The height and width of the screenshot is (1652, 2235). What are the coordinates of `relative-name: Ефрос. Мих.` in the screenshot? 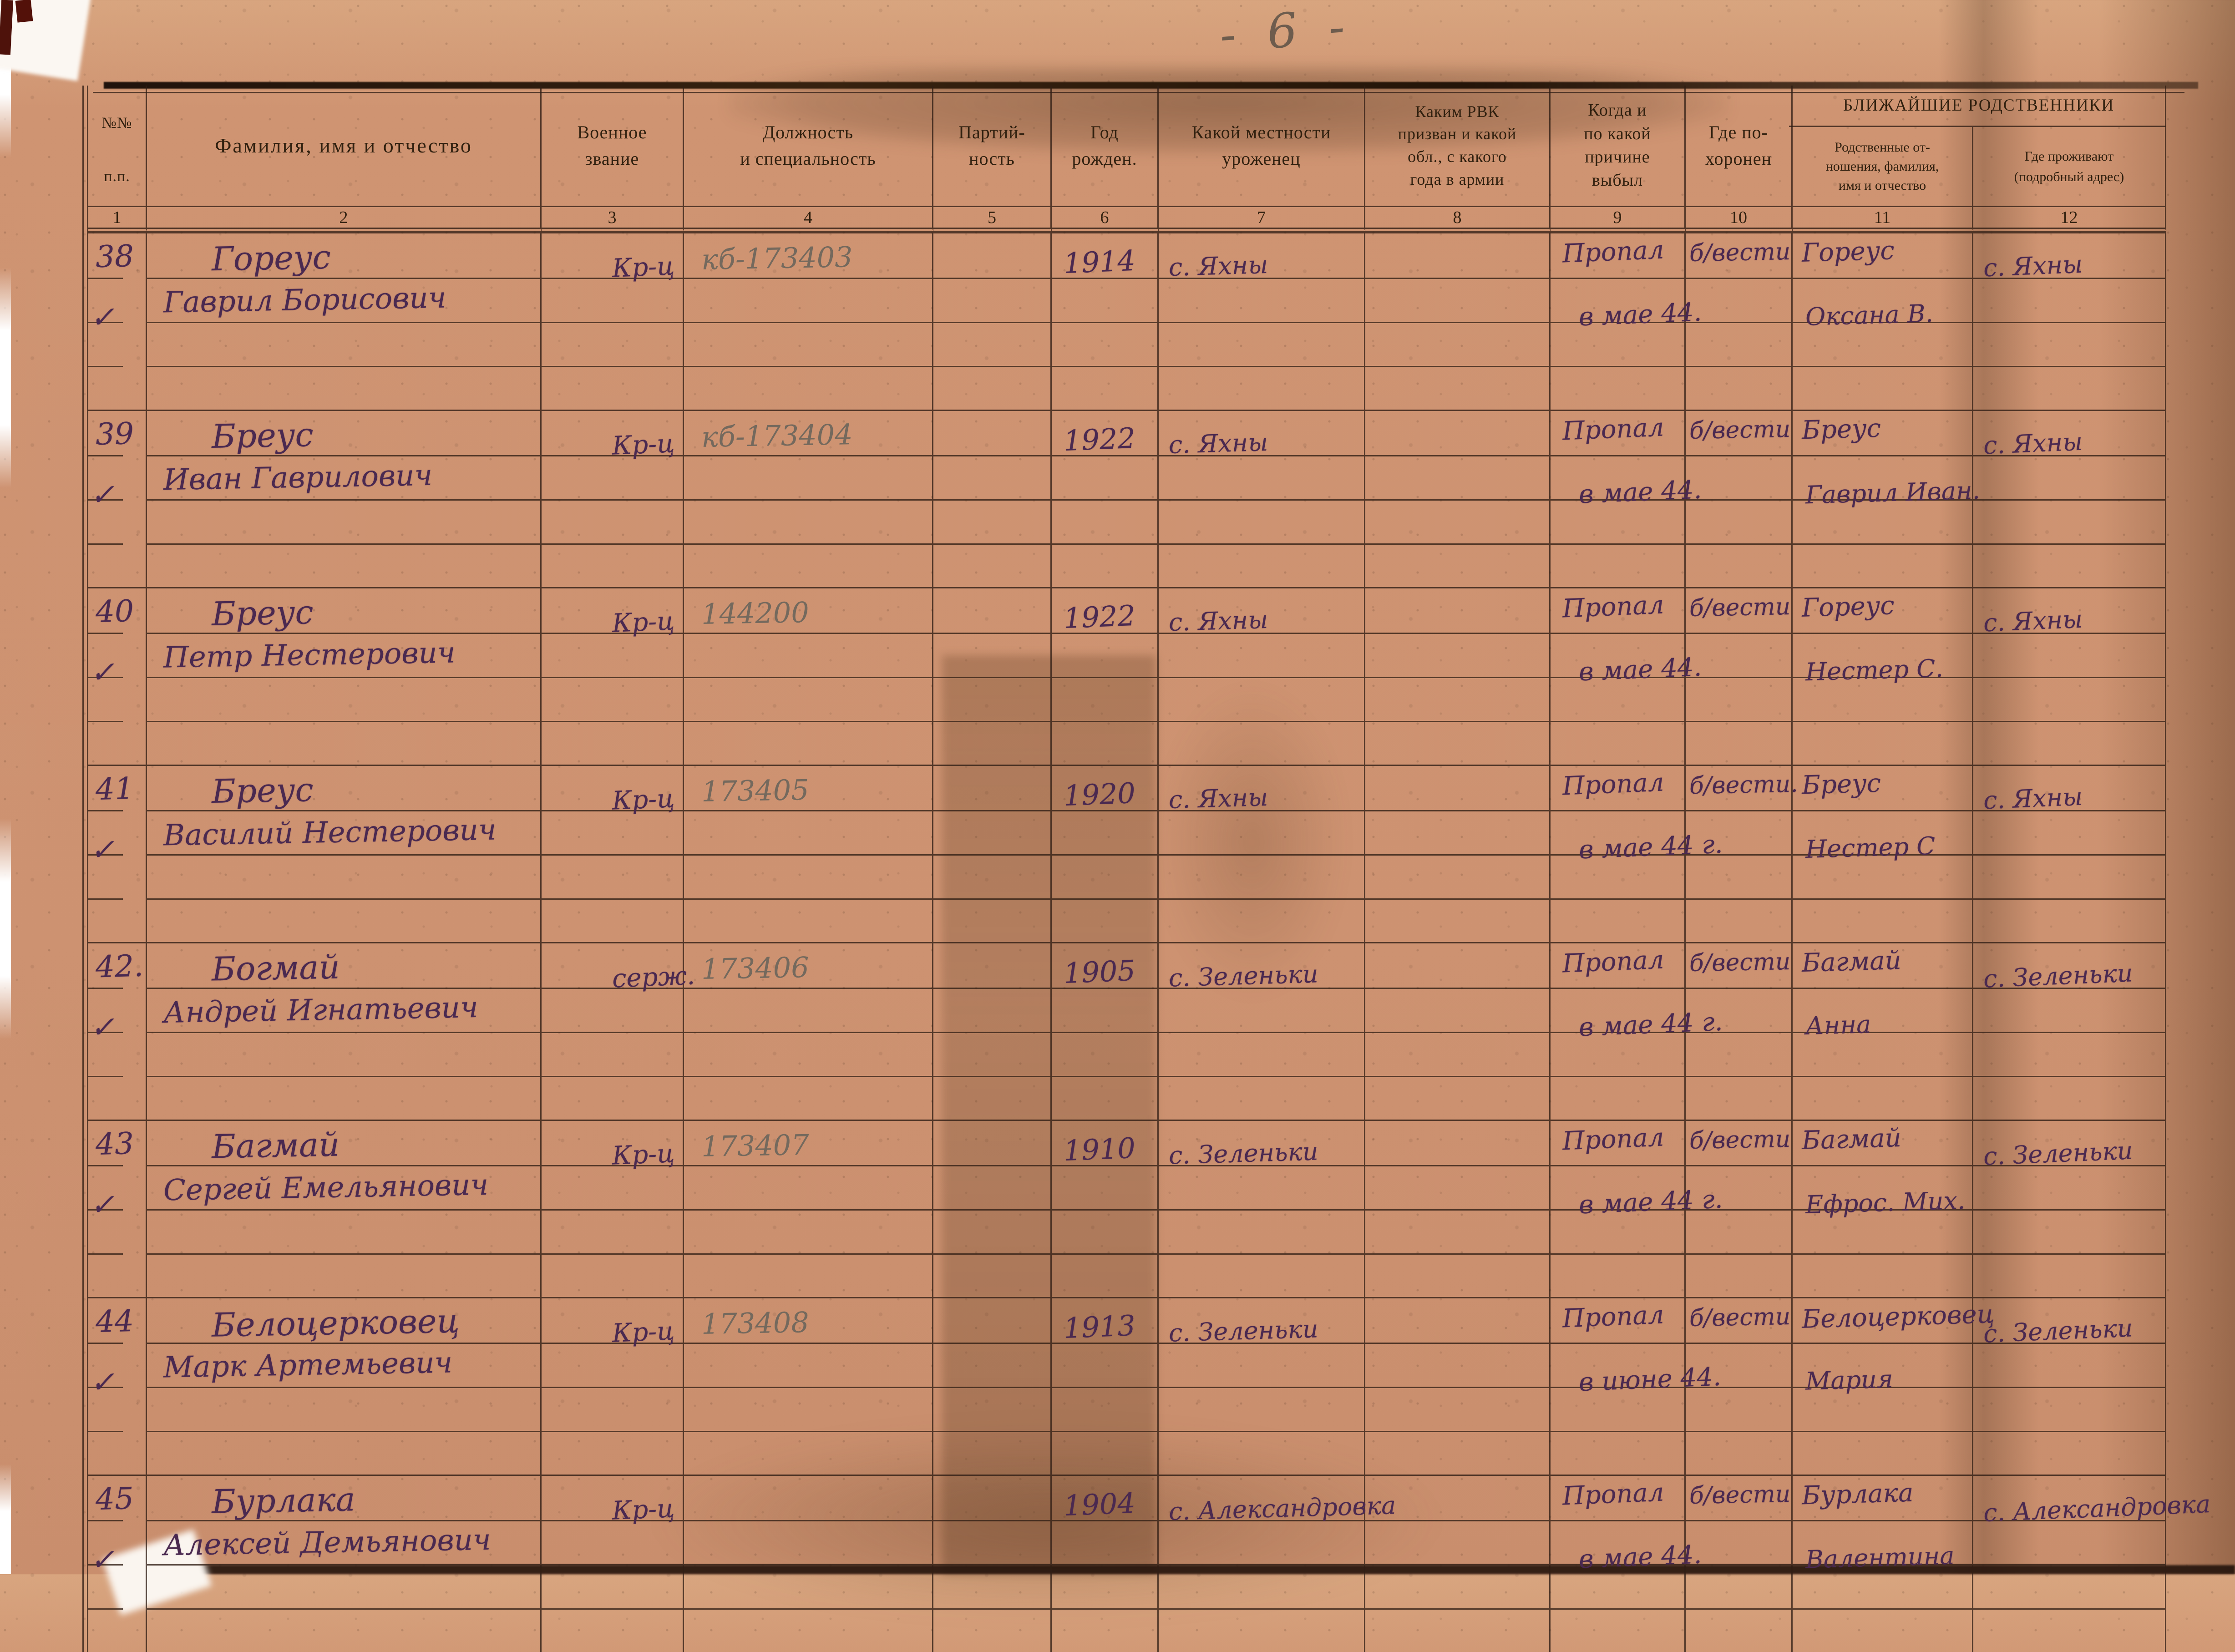 It's located at (1885, 1203).